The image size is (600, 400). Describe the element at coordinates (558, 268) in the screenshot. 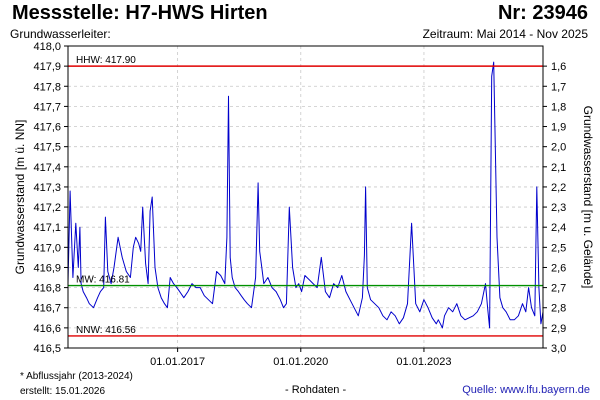

I see `y2-tick-label: 2,6` at that location.